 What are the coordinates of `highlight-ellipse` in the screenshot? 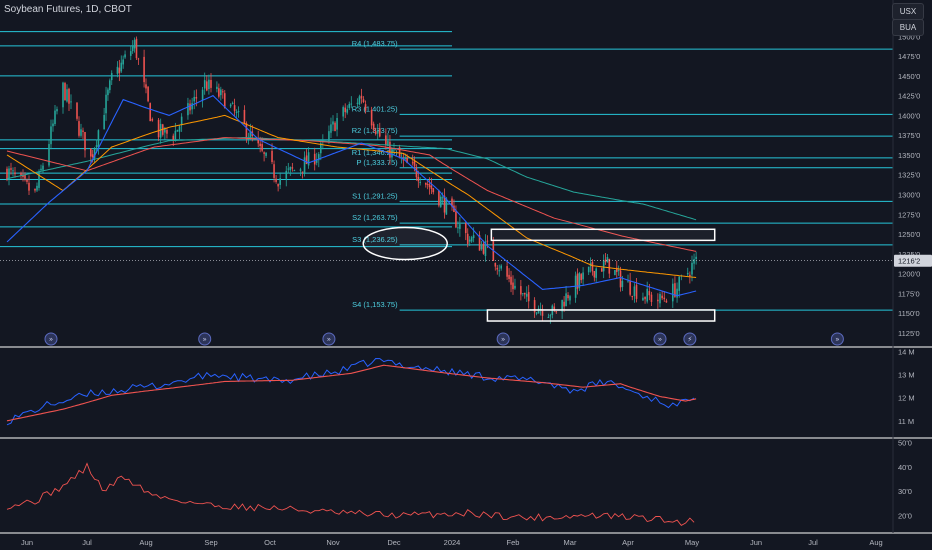 It's located at (405, 243).